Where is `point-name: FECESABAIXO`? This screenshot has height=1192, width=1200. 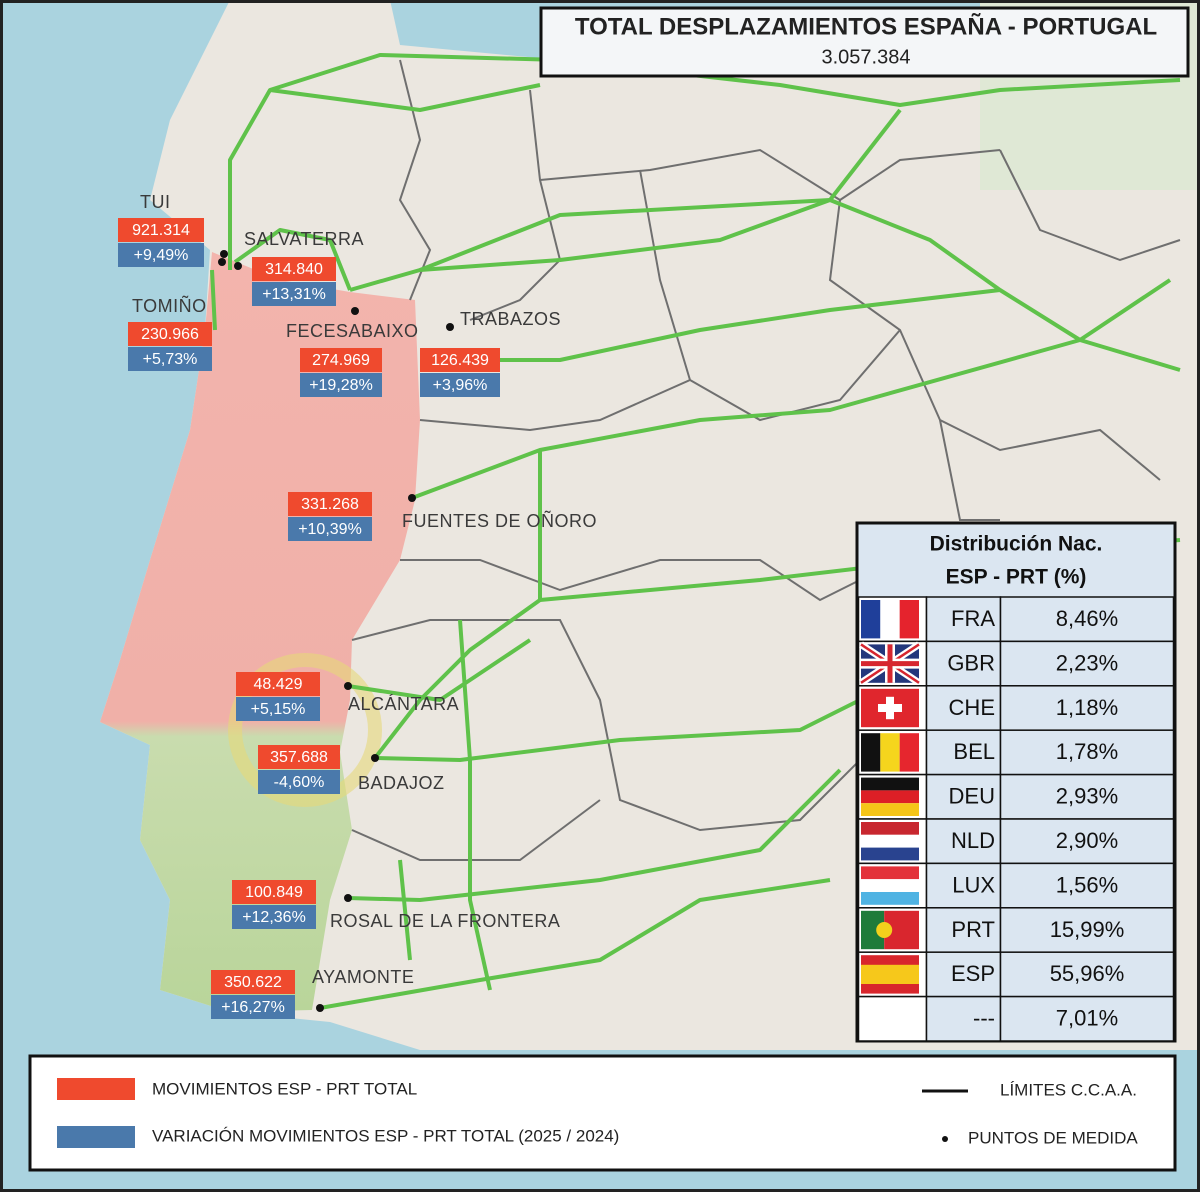 point-name: FECESABAIXO is located at coordinates (352, 331).